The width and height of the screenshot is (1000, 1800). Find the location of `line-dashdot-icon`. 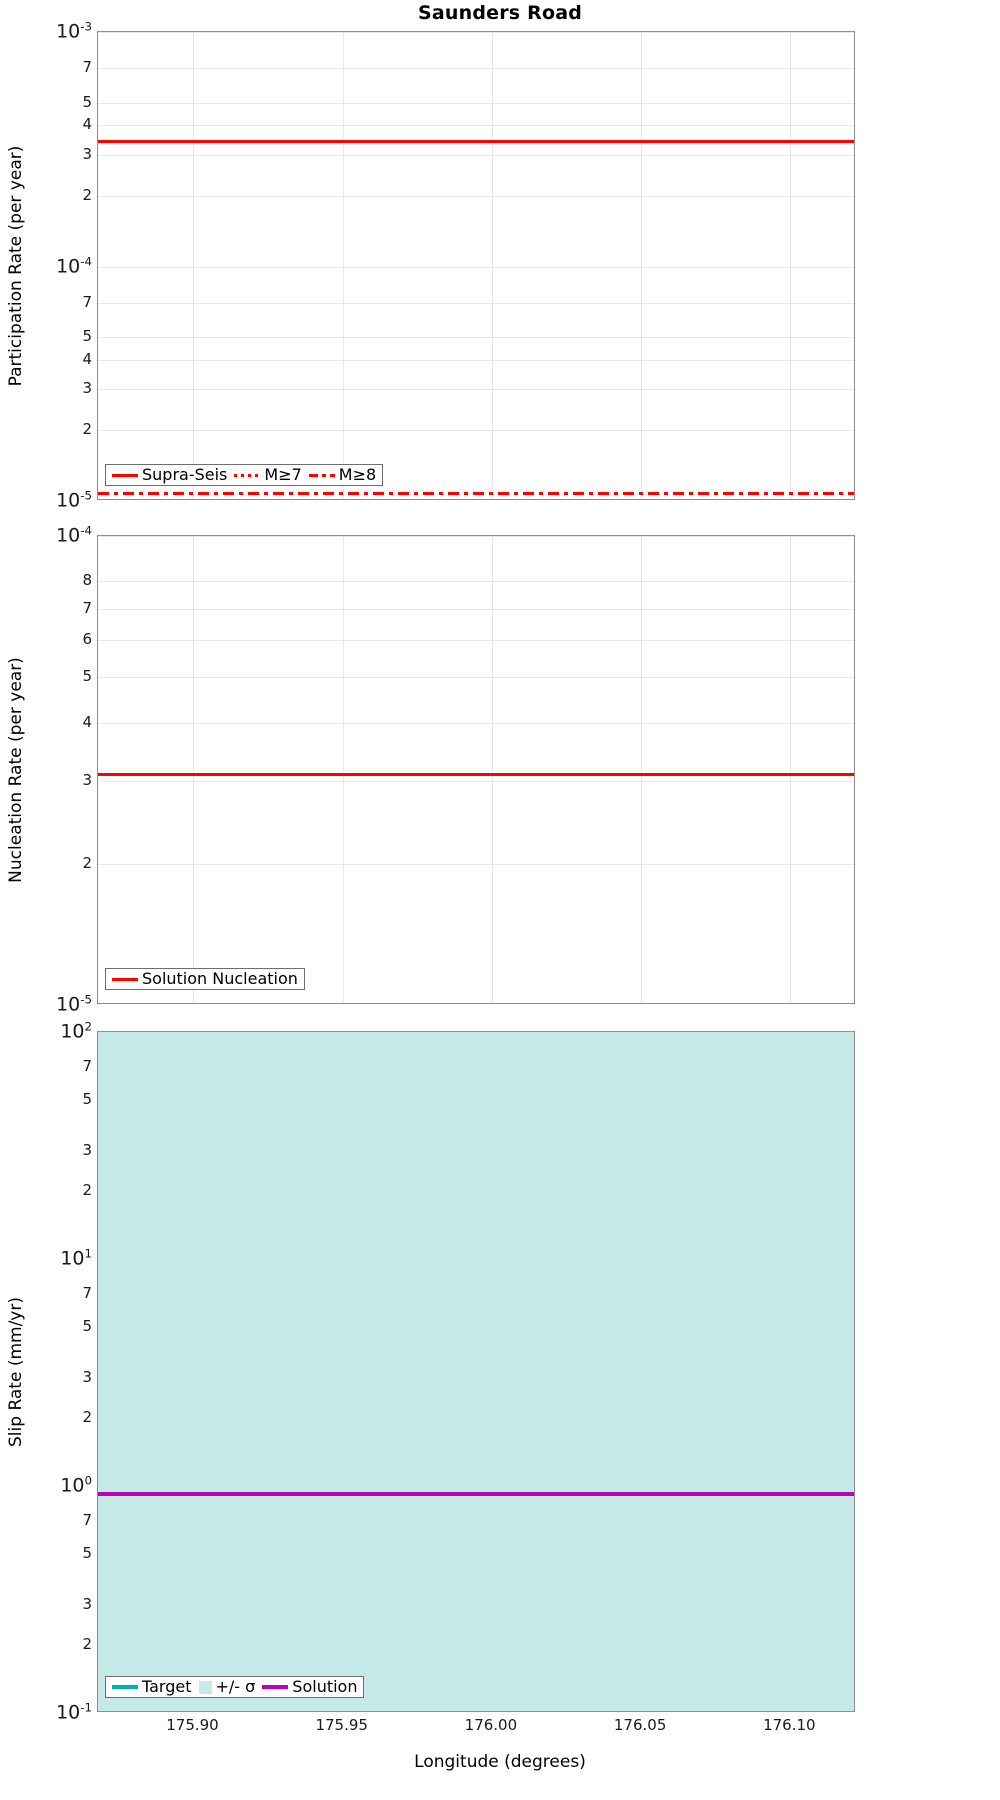

line-dashdot-icon is located at coordinates (321, 475).